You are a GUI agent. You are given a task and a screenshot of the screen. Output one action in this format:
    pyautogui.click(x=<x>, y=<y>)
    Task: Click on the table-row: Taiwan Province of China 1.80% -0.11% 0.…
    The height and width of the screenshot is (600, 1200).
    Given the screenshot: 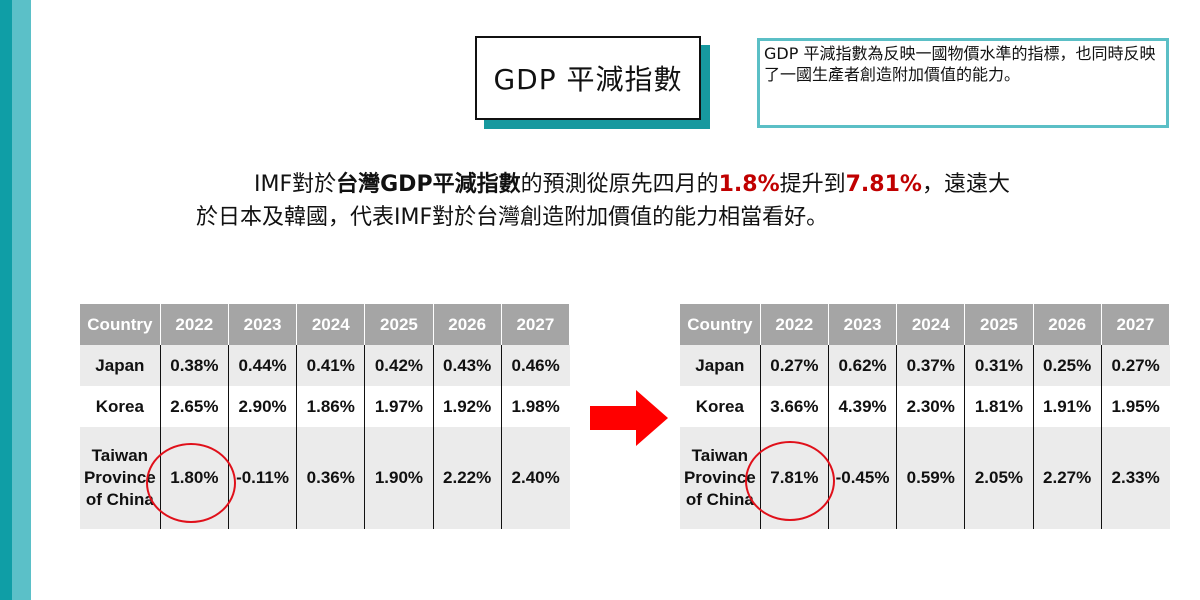 What is the action you would take?
    pyautogui.click(x=325, y=478)
    